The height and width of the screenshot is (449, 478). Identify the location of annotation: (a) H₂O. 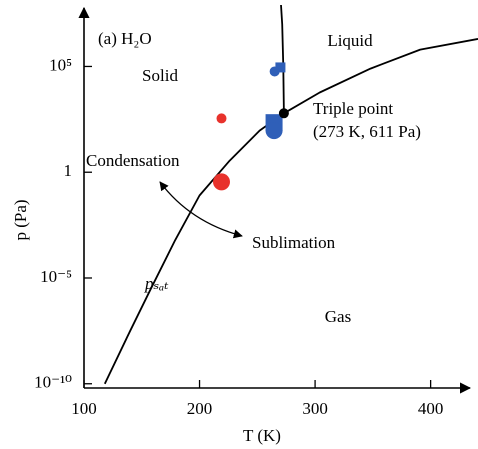
(125, 38).